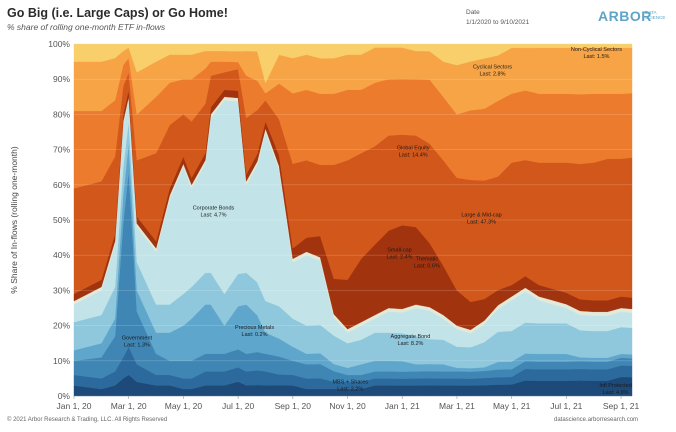 This screenshot has width=676, height=432. Describe the element at coordinates (616, 393) in the screenshot. I see `annotation-last-infl-protected: Last: 4.9%` at that location.